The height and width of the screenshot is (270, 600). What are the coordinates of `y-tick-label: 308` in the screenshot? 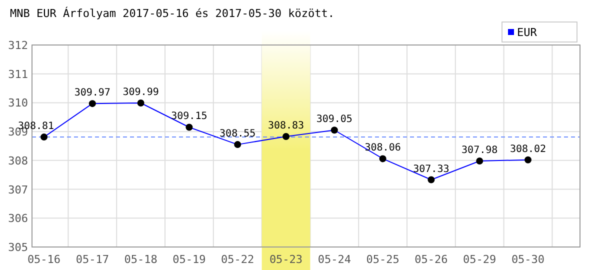 It's located at (18, 161).